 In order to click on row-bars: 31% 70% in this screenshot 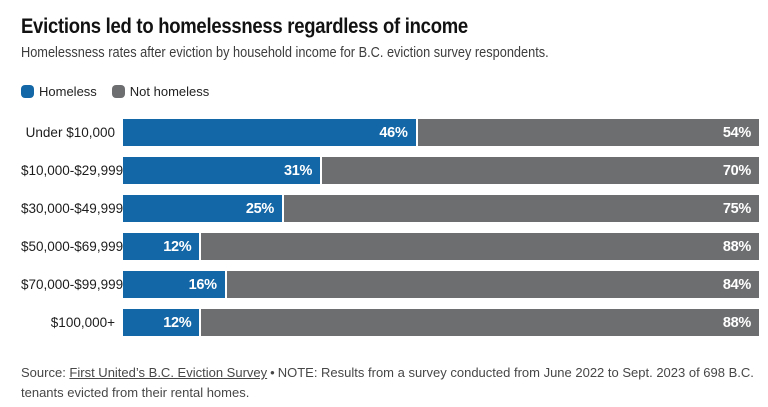, I will do `click(441, 170)`.